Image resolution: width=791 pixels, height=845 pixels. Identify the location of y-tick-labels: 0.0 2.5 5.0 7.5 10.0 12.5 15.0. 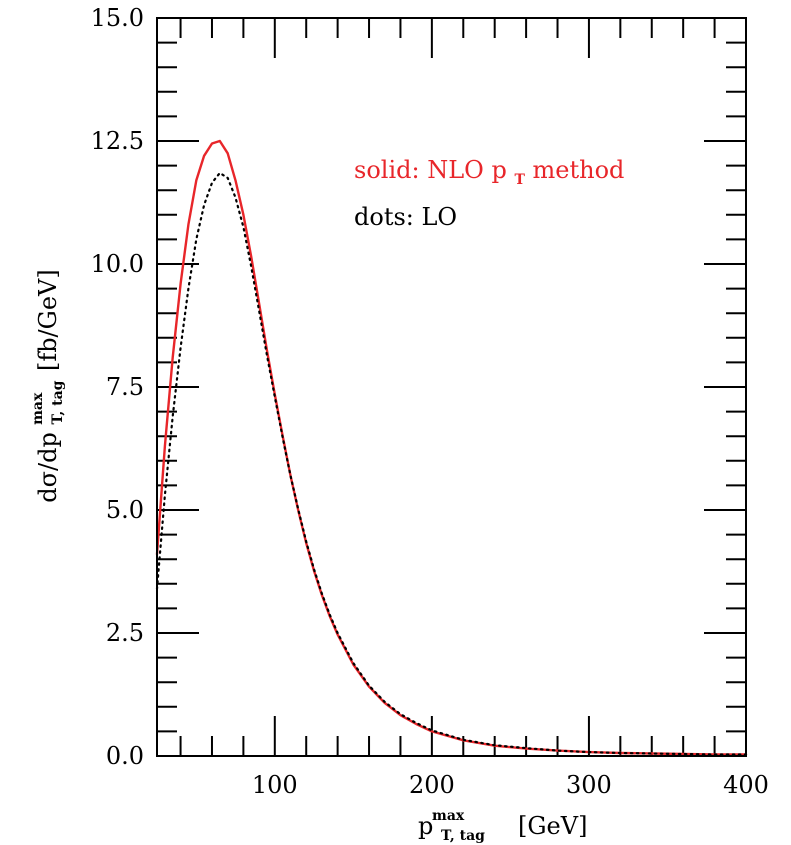
(117, 387).